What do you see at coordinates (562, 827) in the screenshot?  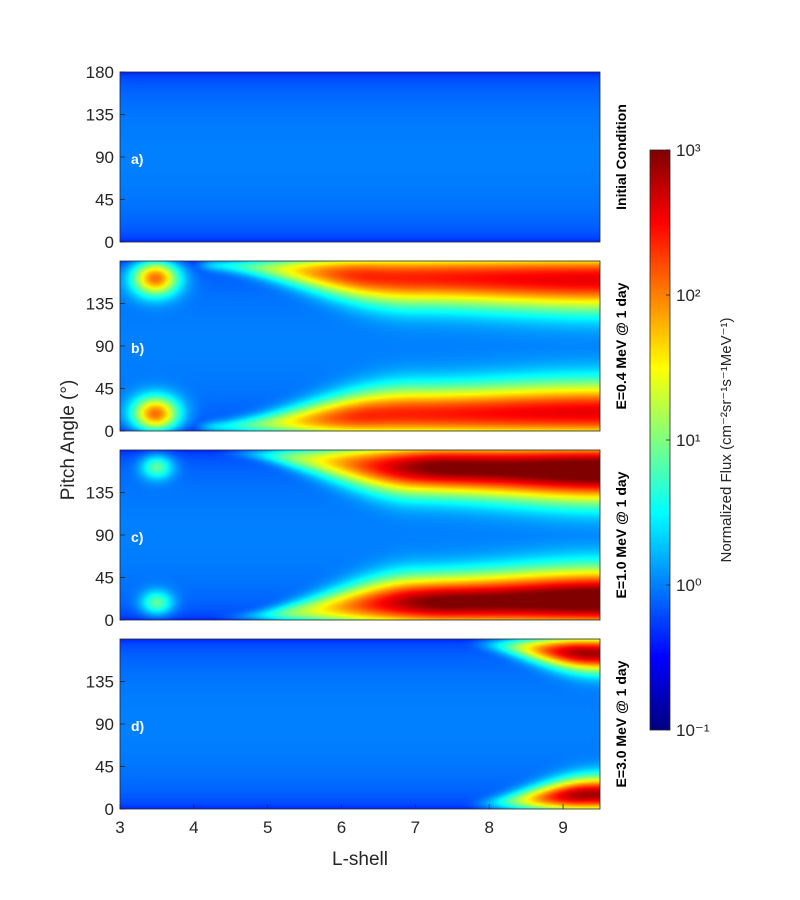 I see `x-tick-label: 9` at bounding box center [562, 827].